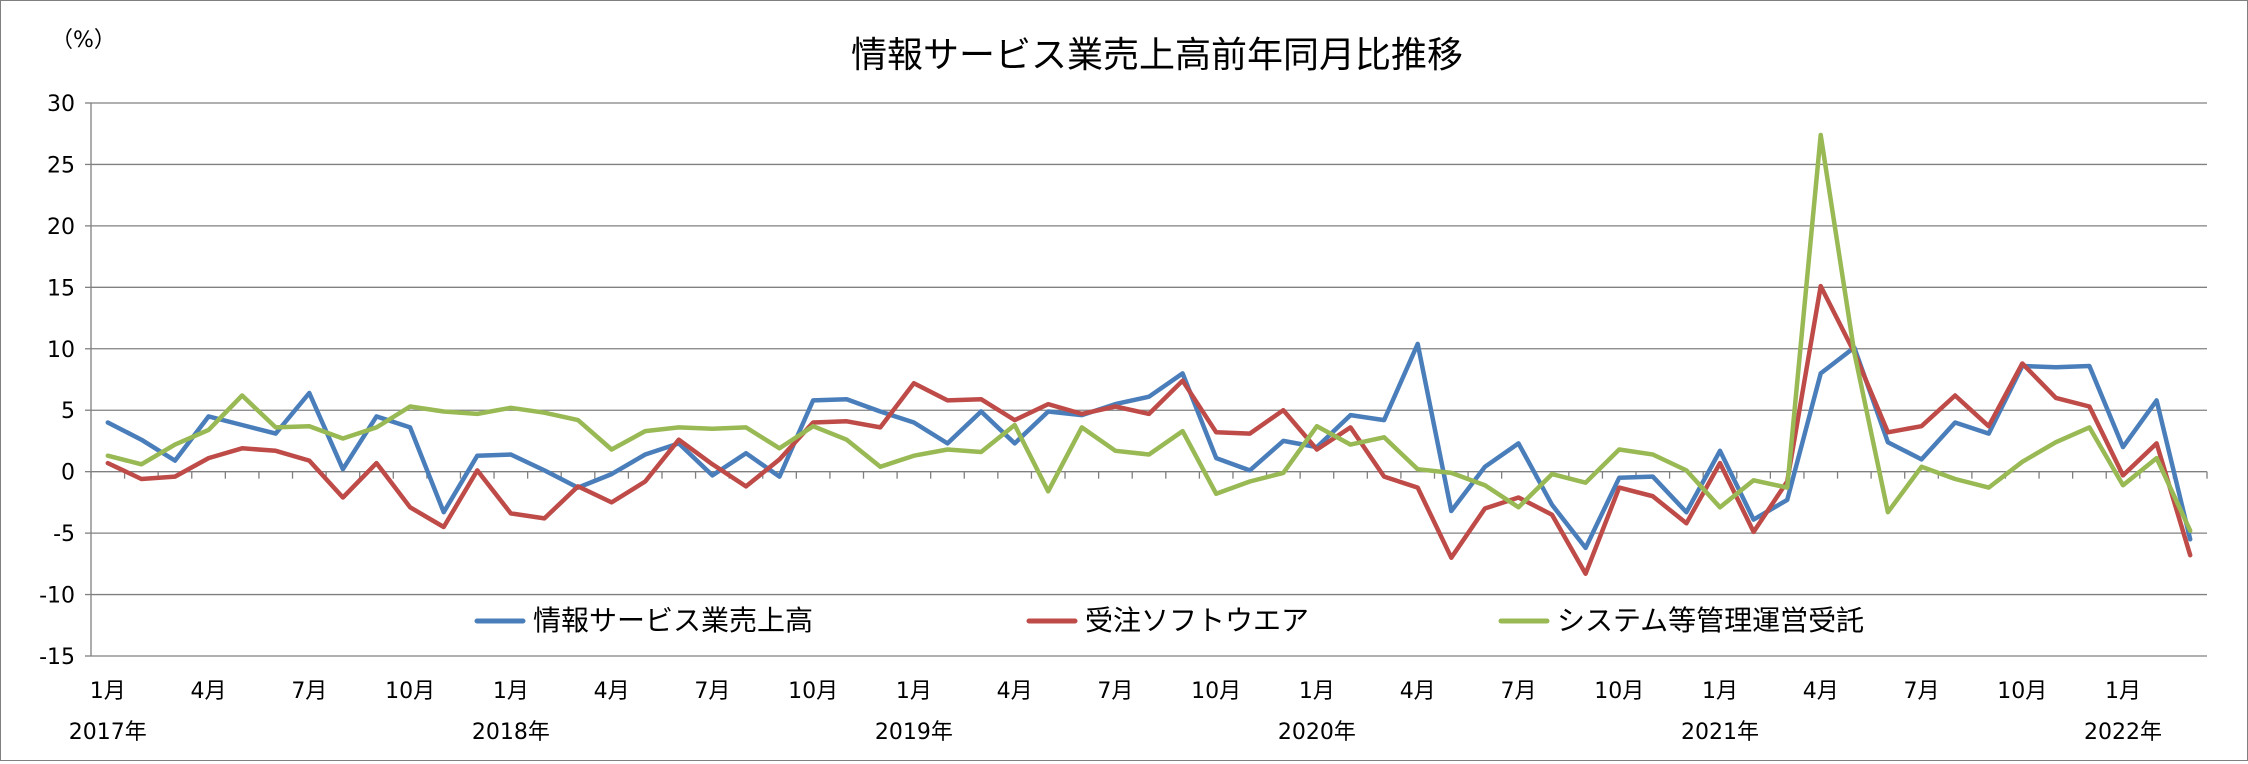 This screenshot has height=764, width=2248. I want to click on y-tick-label: 15, so click(61, 288).